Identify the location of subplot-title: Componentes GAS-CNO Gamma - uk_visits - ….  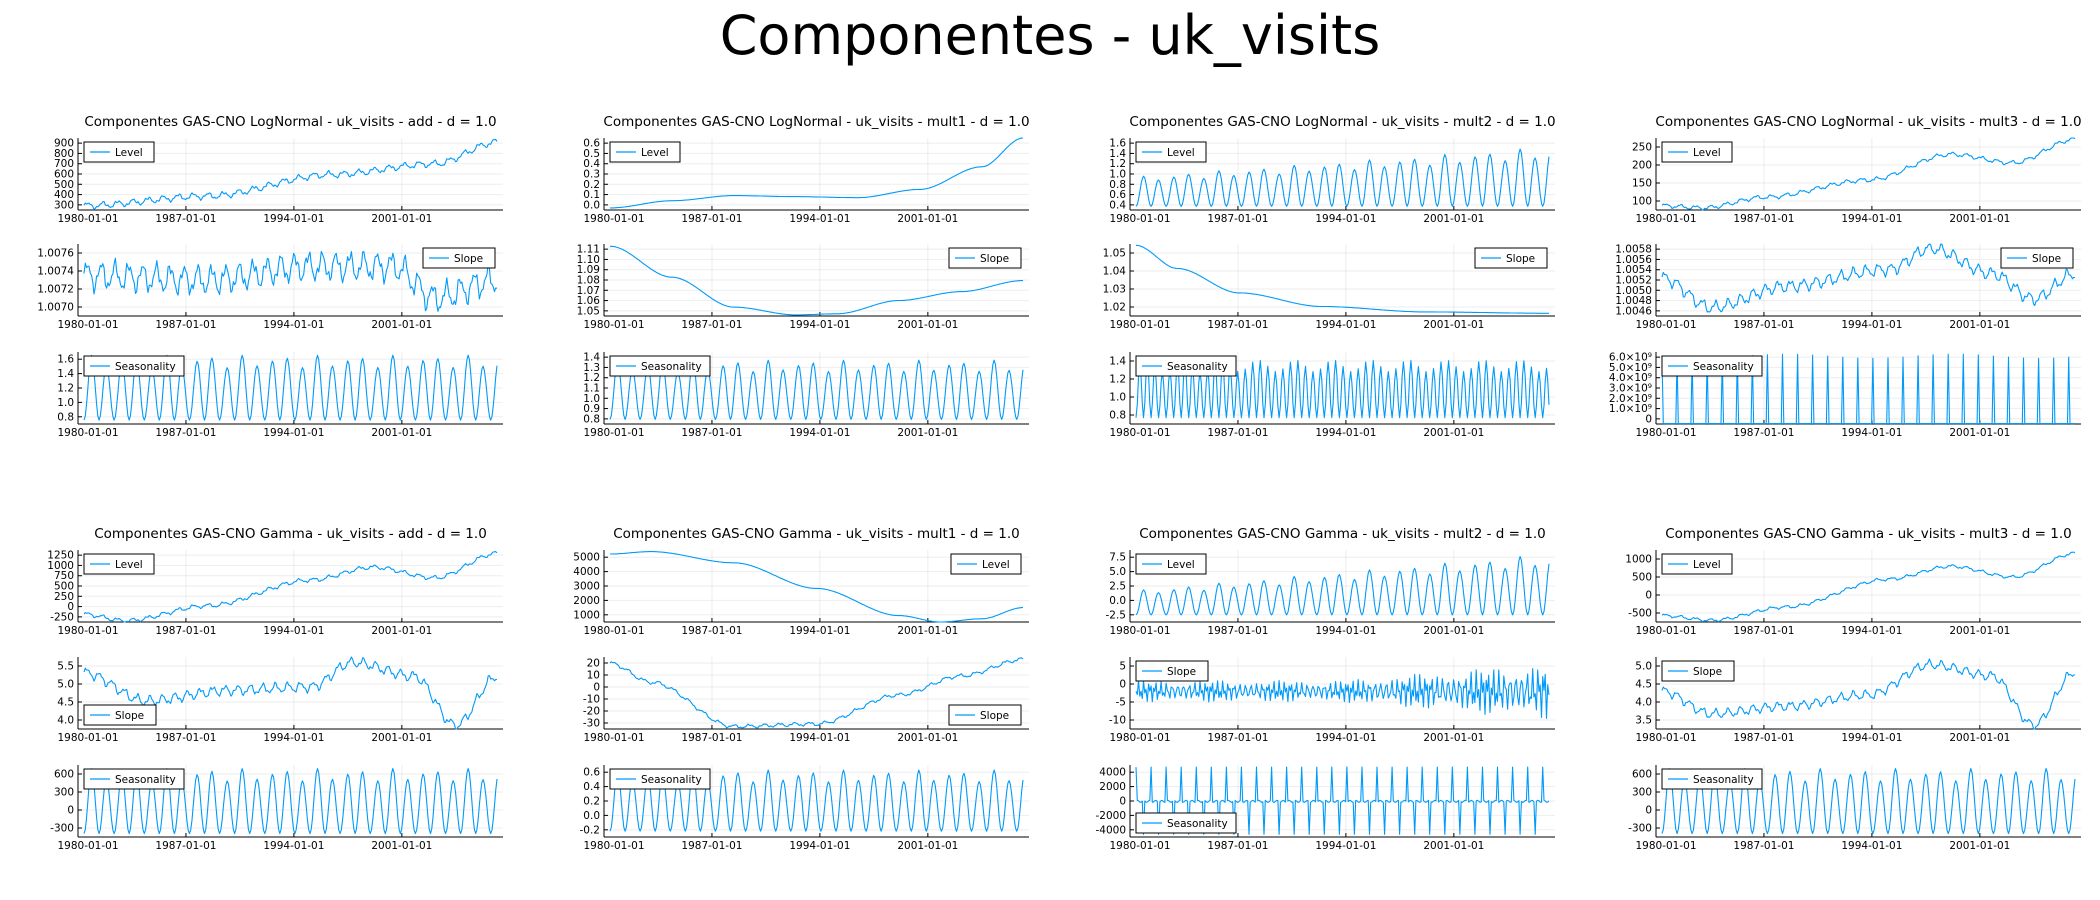
(290, 534).